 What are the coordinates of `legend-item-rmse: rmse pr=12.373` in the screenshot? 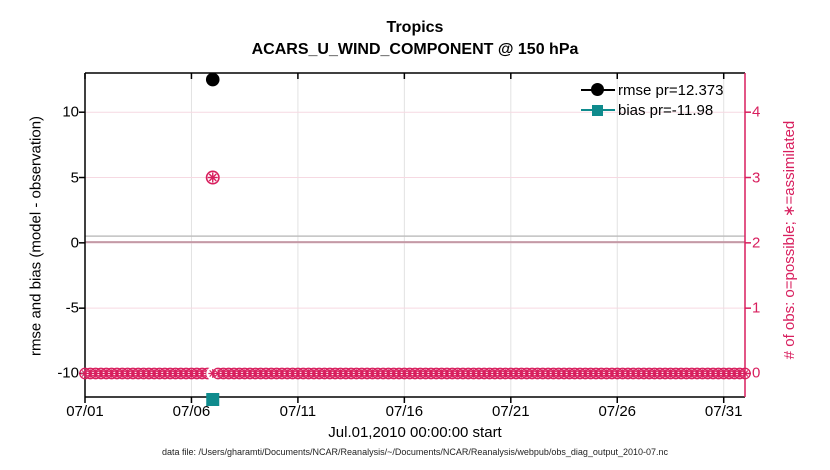 It's located at (652, 90).